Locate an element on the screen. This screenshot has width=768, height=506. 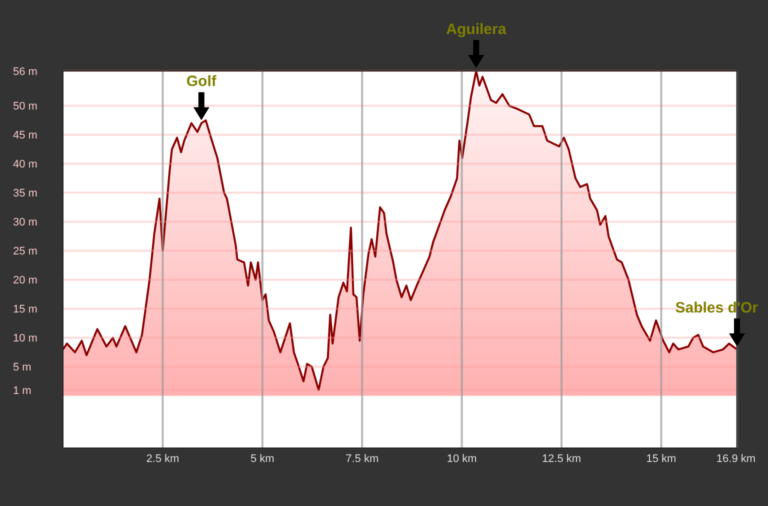
x-tick-label: 7.5 km is located at coordinates (362, 459).